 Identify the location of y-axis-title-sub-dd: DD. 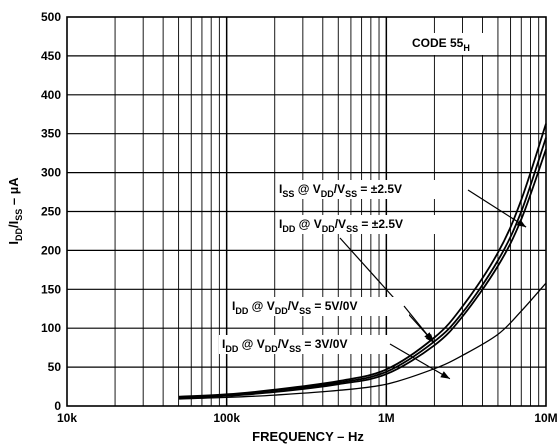
(19, 233).